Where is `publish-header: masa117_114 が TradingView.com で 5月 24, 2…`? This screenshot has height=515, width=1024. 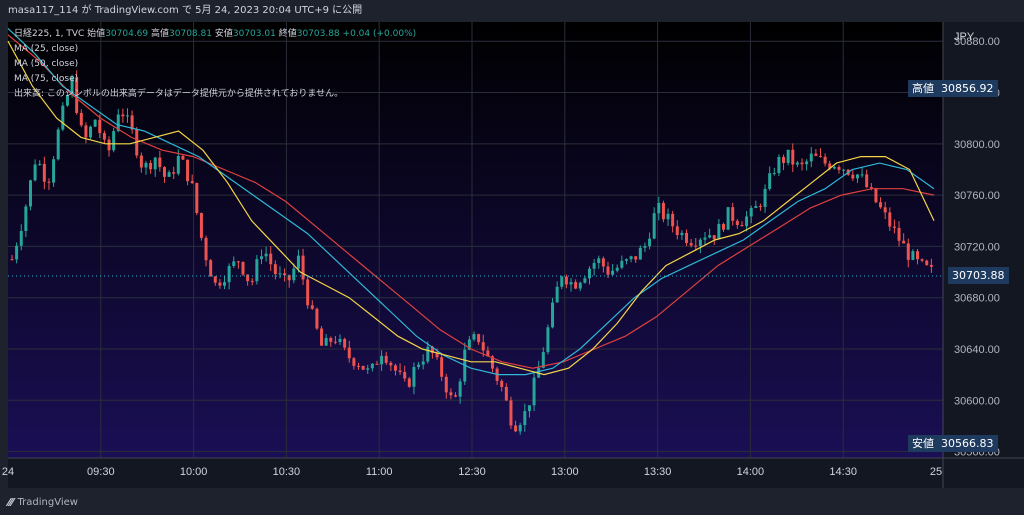
publish-header: masa117_114 が TradingView.com で 5月 24, 2… is located at coordinates (512, 11).